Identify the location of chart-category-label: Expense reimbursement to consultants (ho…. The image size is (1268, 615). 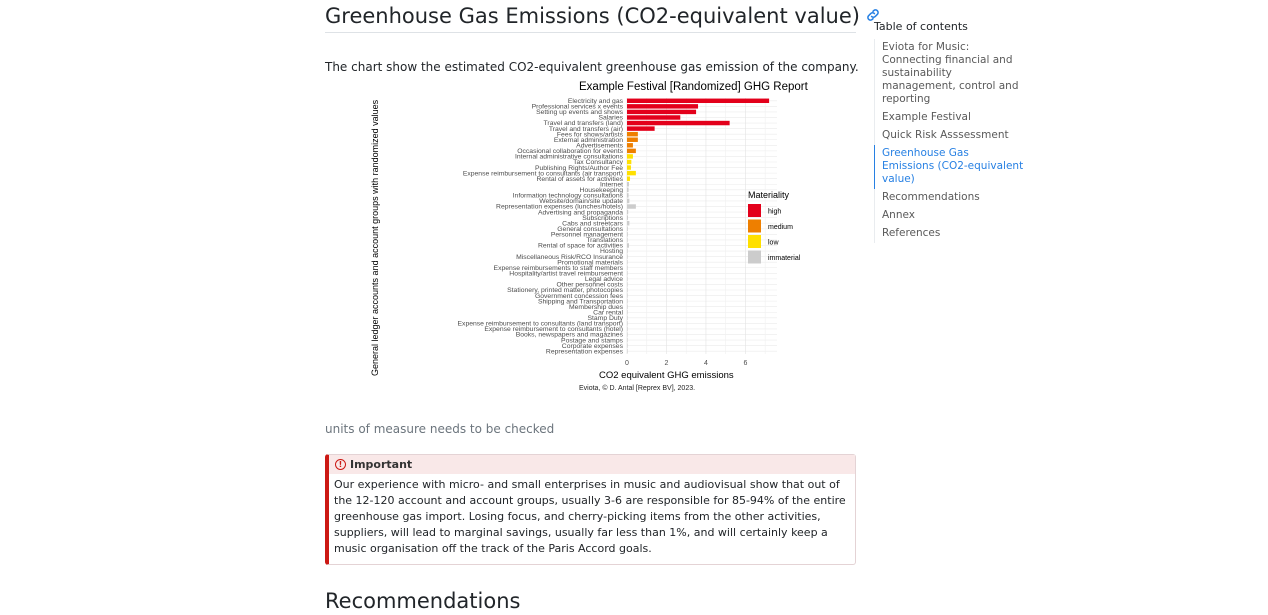
(553, 329).